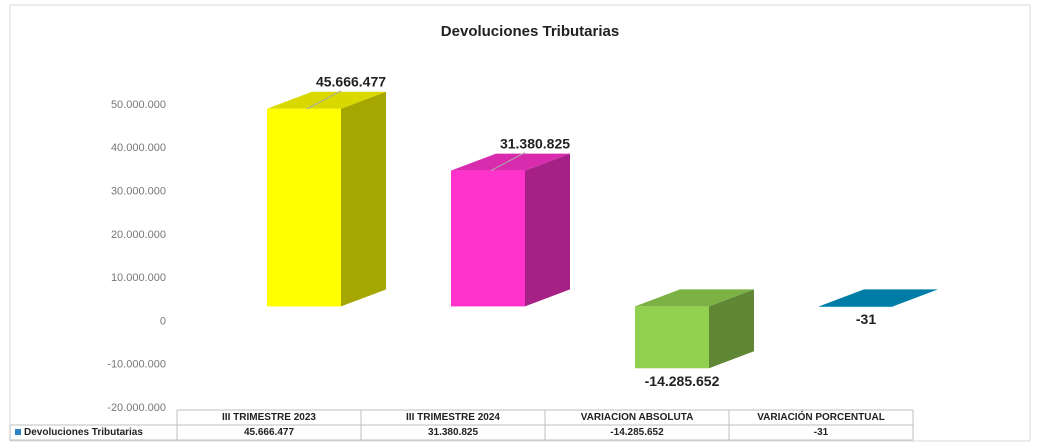 This screenshot has height=444, width=1039. I want to click on x-tick-label: III TRIMESTRE 2024, so click(453, 417).